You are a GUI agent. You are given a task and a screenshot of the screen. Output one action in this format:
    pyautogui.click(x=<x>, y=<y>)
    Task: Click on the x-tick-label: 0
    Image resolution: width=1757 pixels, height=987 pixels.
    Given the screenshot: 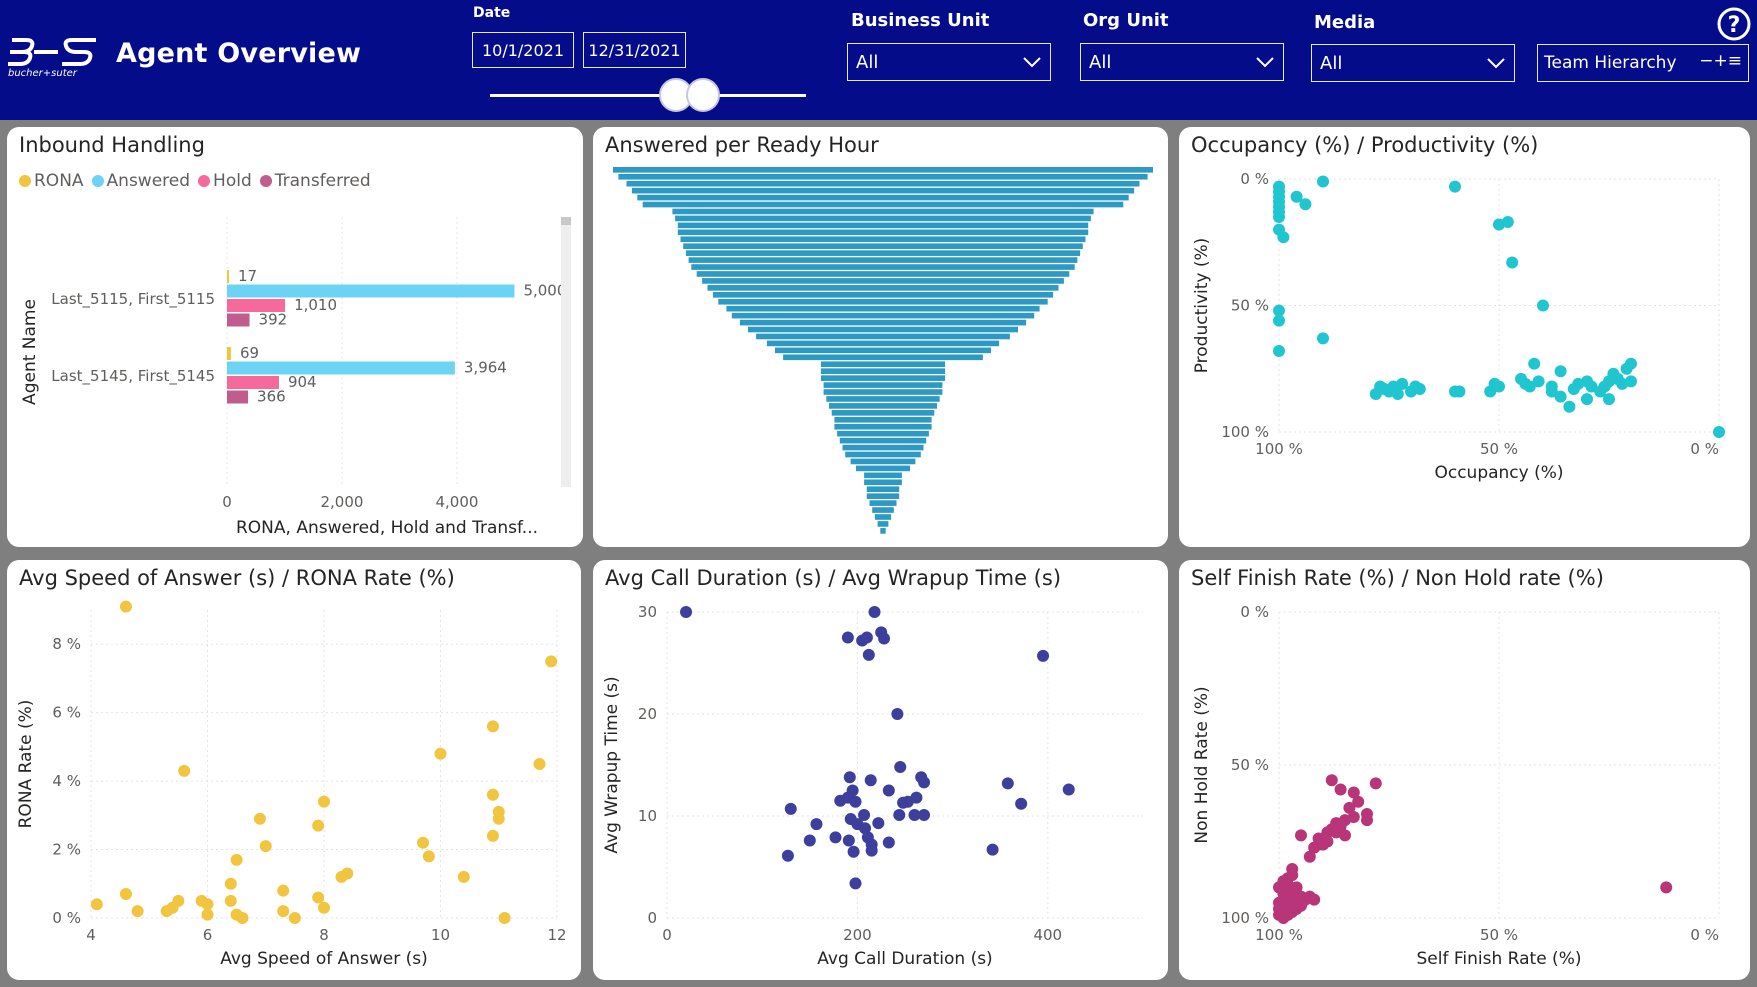 What is the action you would take?
    pyautogui.click(x=667, y=935)
    